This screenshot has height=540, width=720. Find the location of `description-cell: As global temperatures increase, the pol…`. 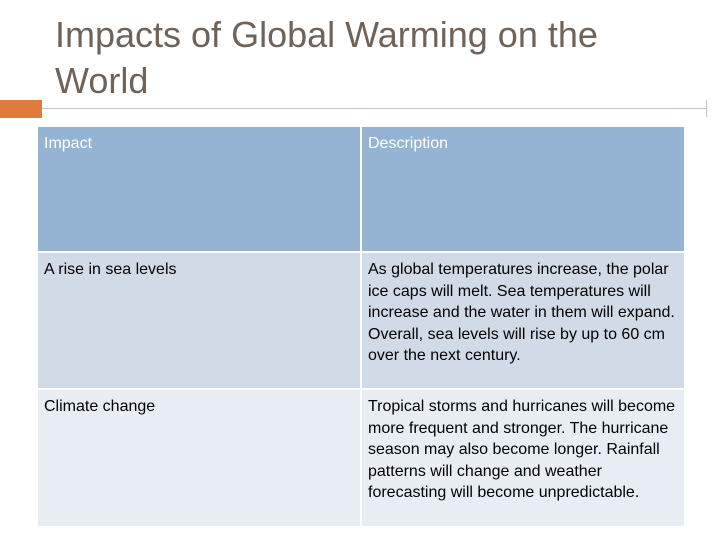

description-cell: As global temperatures increase, the pol… is located at coordinates (523, 320).